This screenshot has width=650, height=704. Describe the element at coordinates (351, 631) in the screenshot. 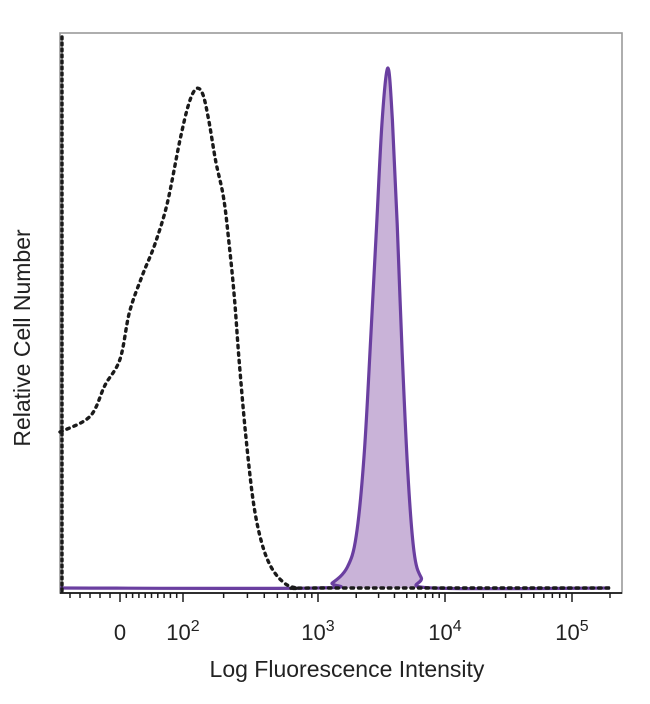

I see `x-tick-labels: 0 10² 10³ 10⁴ 10⁵` at that location.